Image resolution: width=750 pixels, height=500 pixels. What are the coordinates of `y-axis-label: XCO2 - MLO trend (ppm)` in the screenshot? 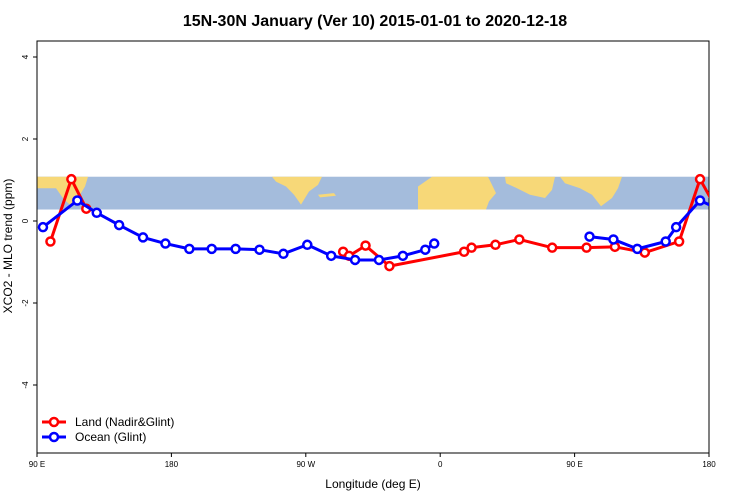 It's located at (8, 246).